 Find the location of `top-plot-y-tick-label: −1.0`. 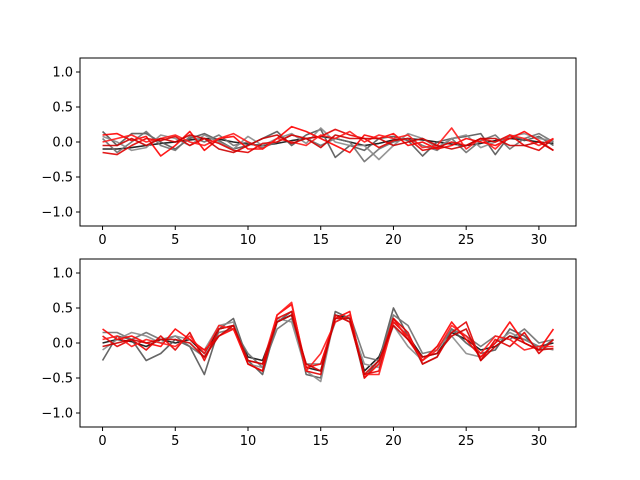

top-plot-y-tick-label: −1.0 is located at coordinates (57, 213).